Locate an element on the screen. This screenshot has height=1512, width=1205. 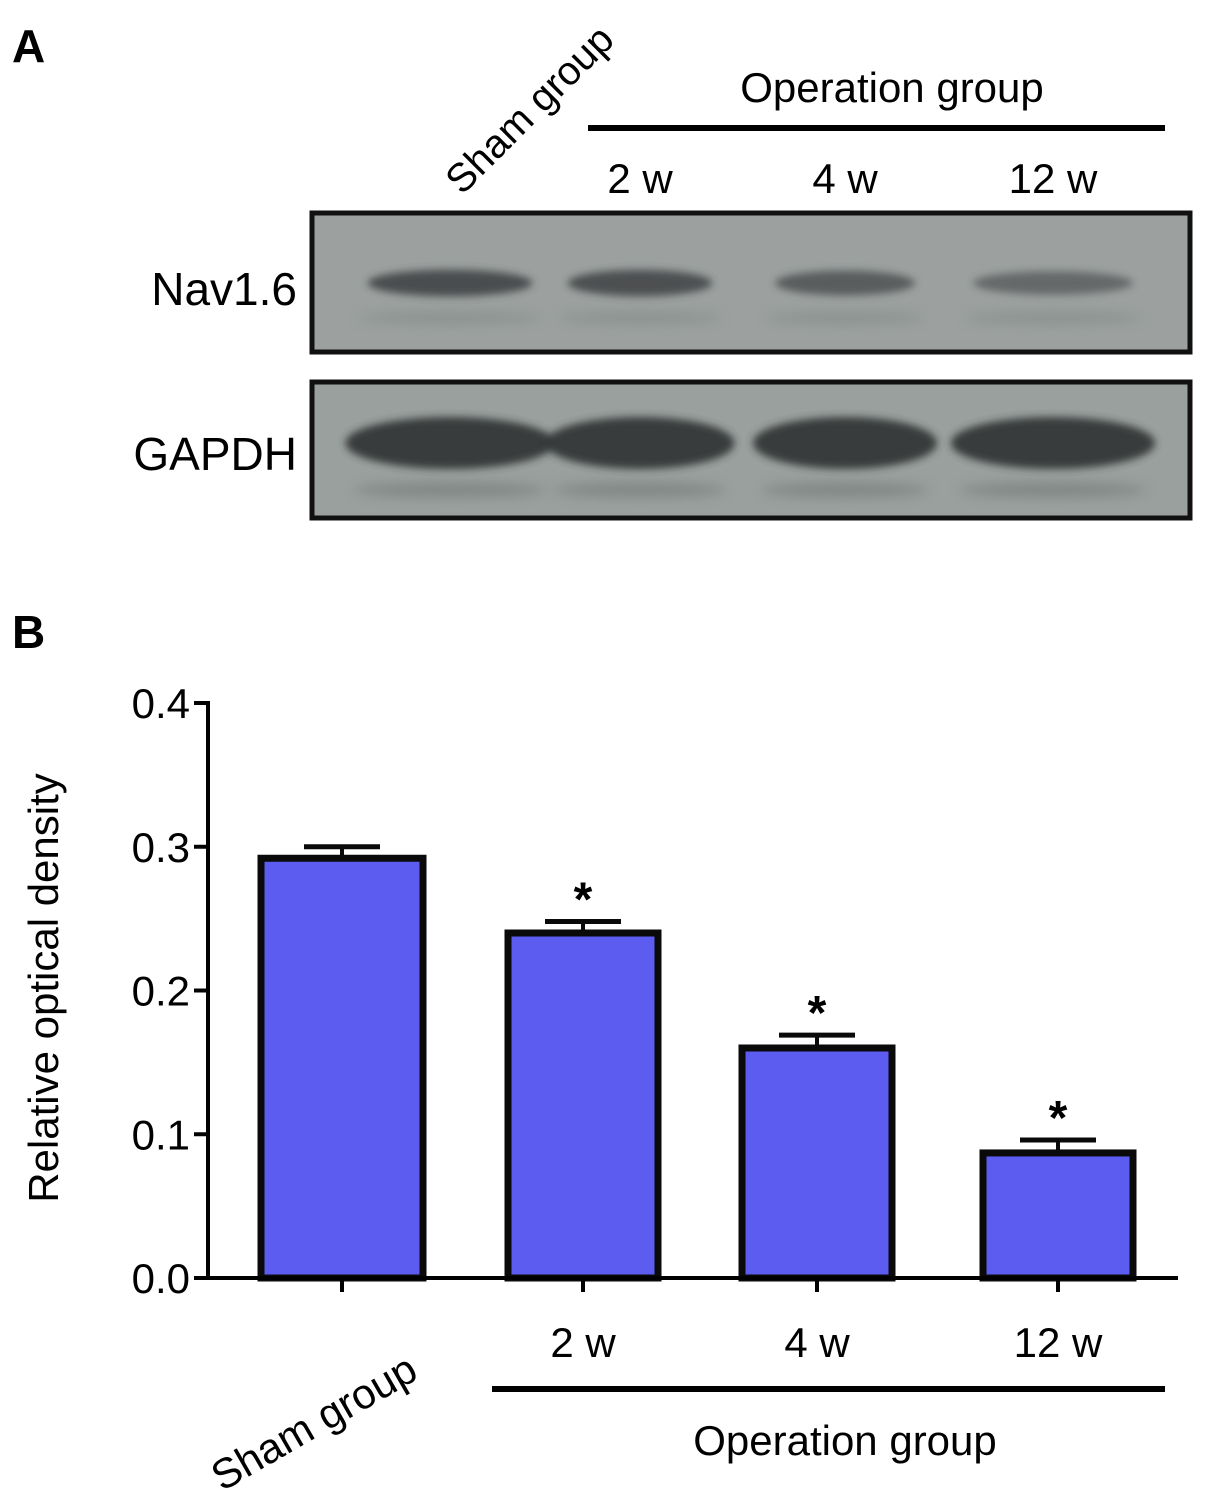
blot-row-label-nav16: Nav1.6 is located at coordinates (224, 289).